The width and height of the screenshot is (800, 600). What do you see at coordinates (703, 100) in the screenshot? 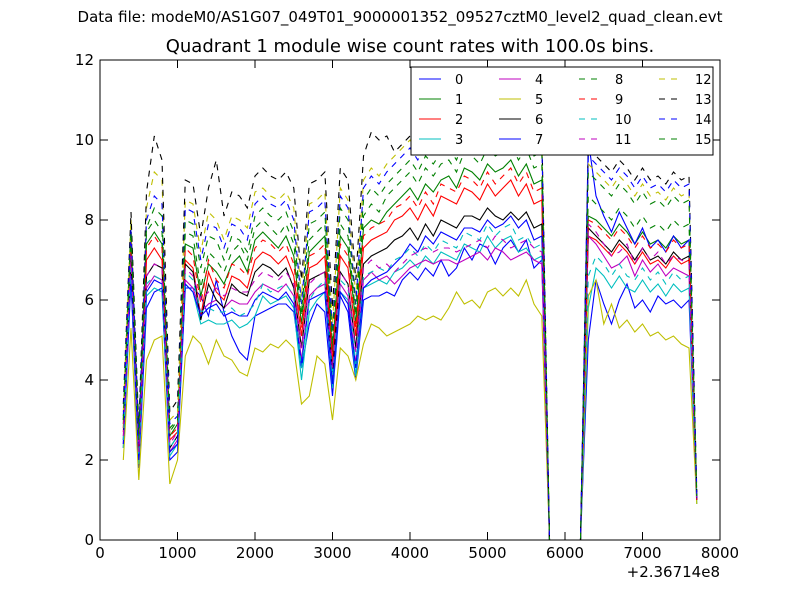
I see `legend-label-13: 13` at bounding box center [703, 100].